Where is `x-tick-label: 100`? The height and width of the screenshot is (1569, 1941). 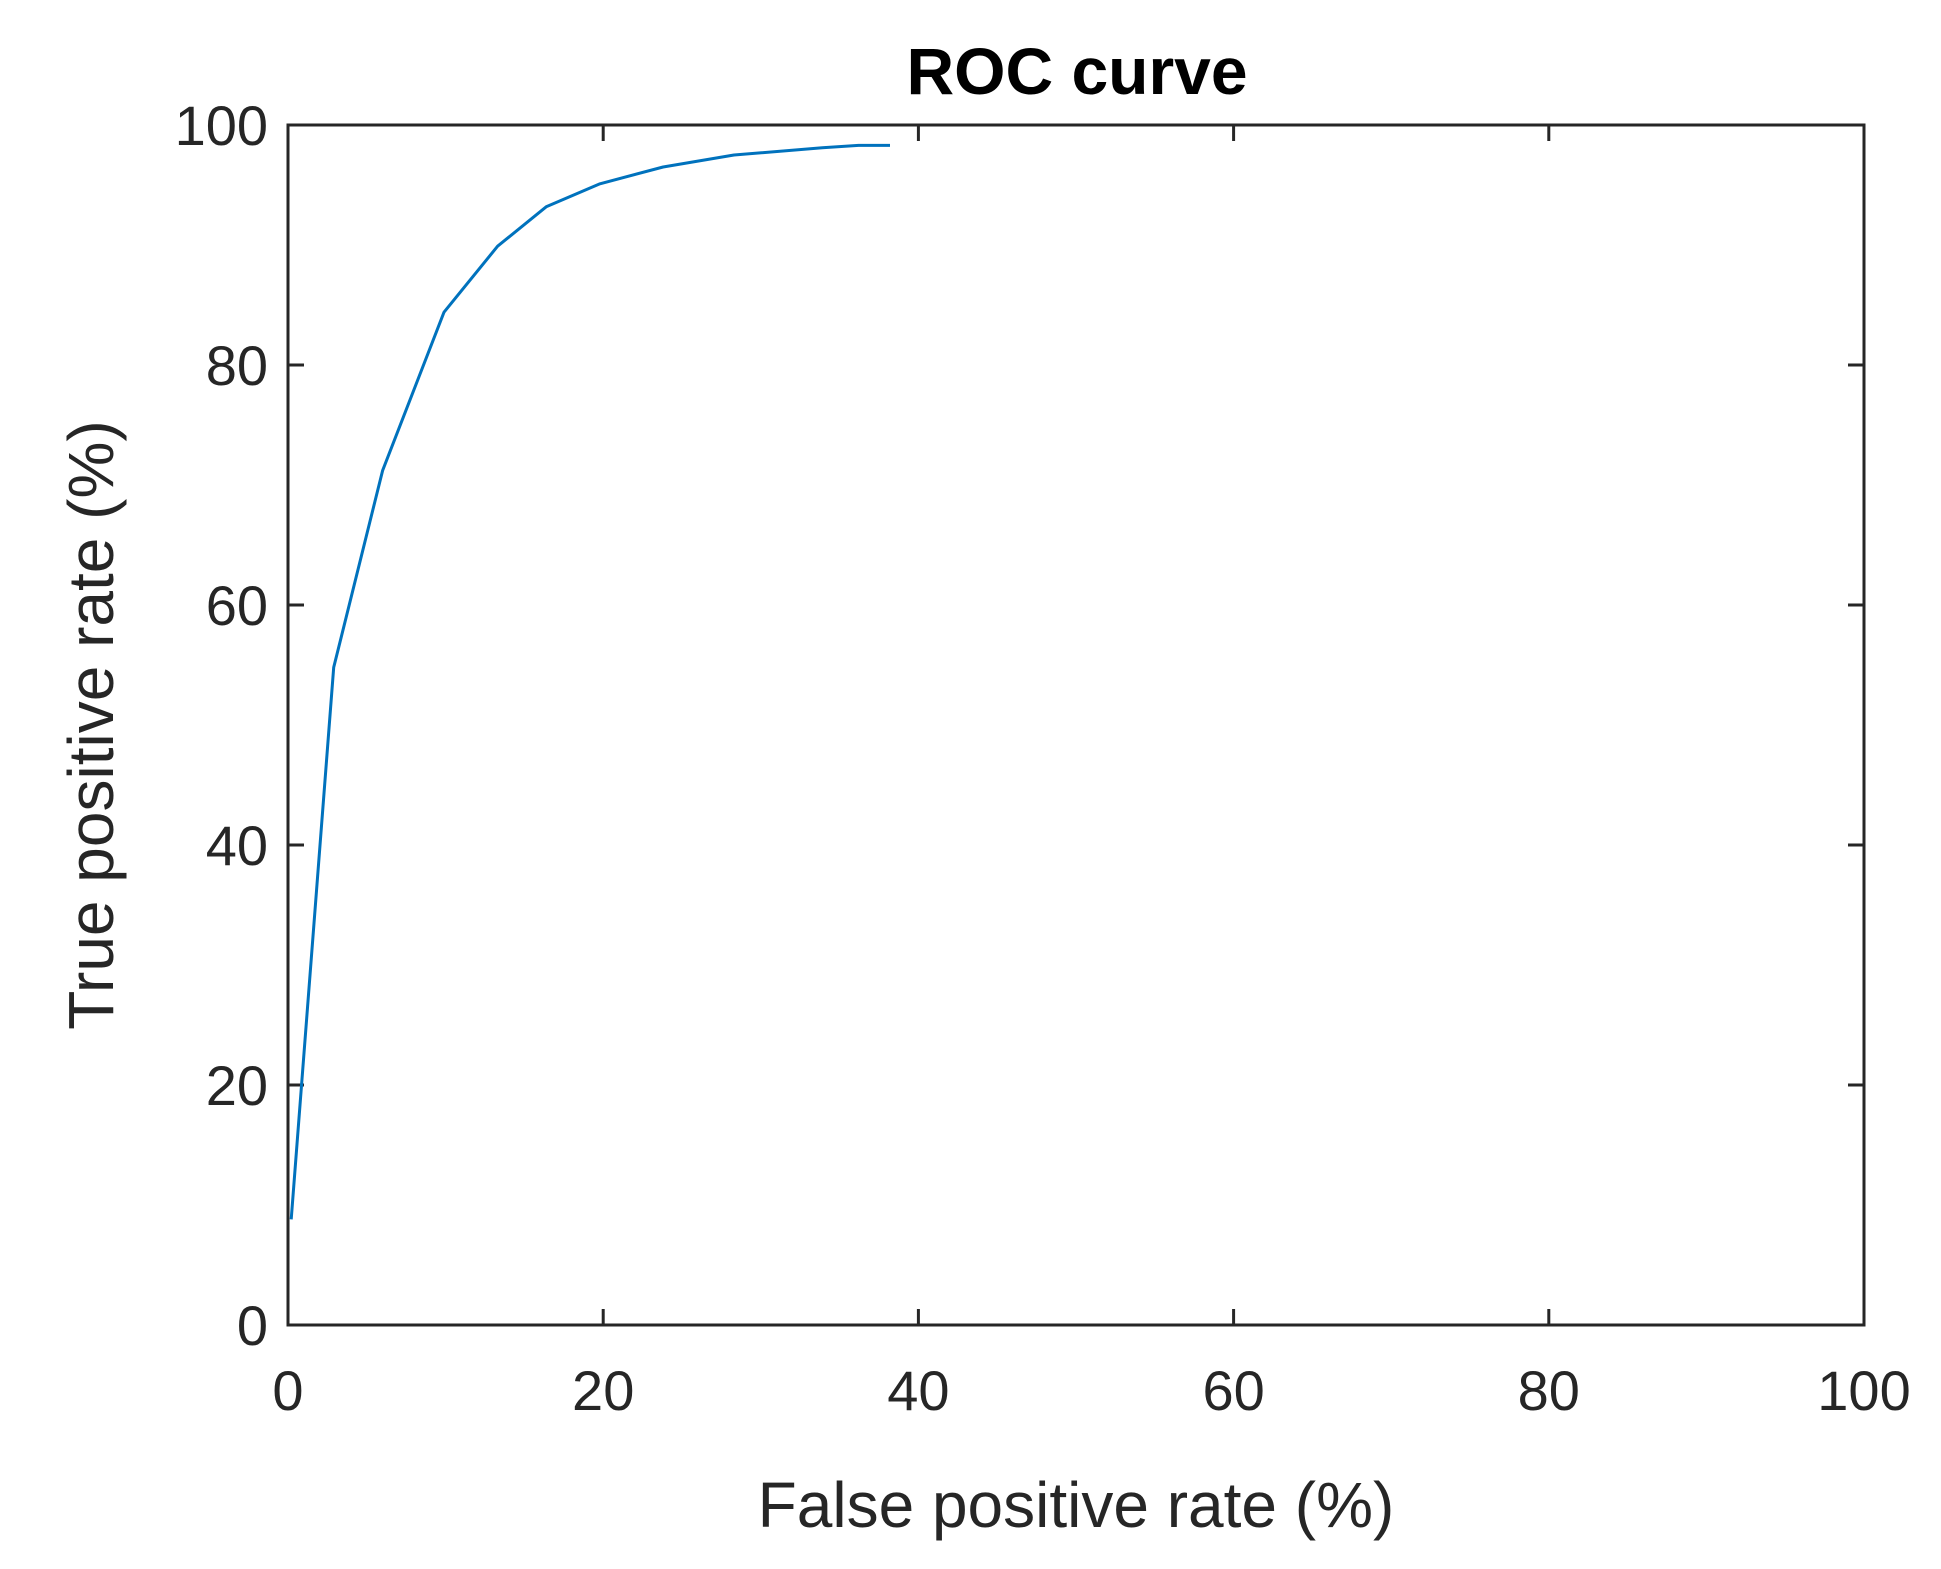
x-tick-label: 100 is located at coordinates (1863, 1390).